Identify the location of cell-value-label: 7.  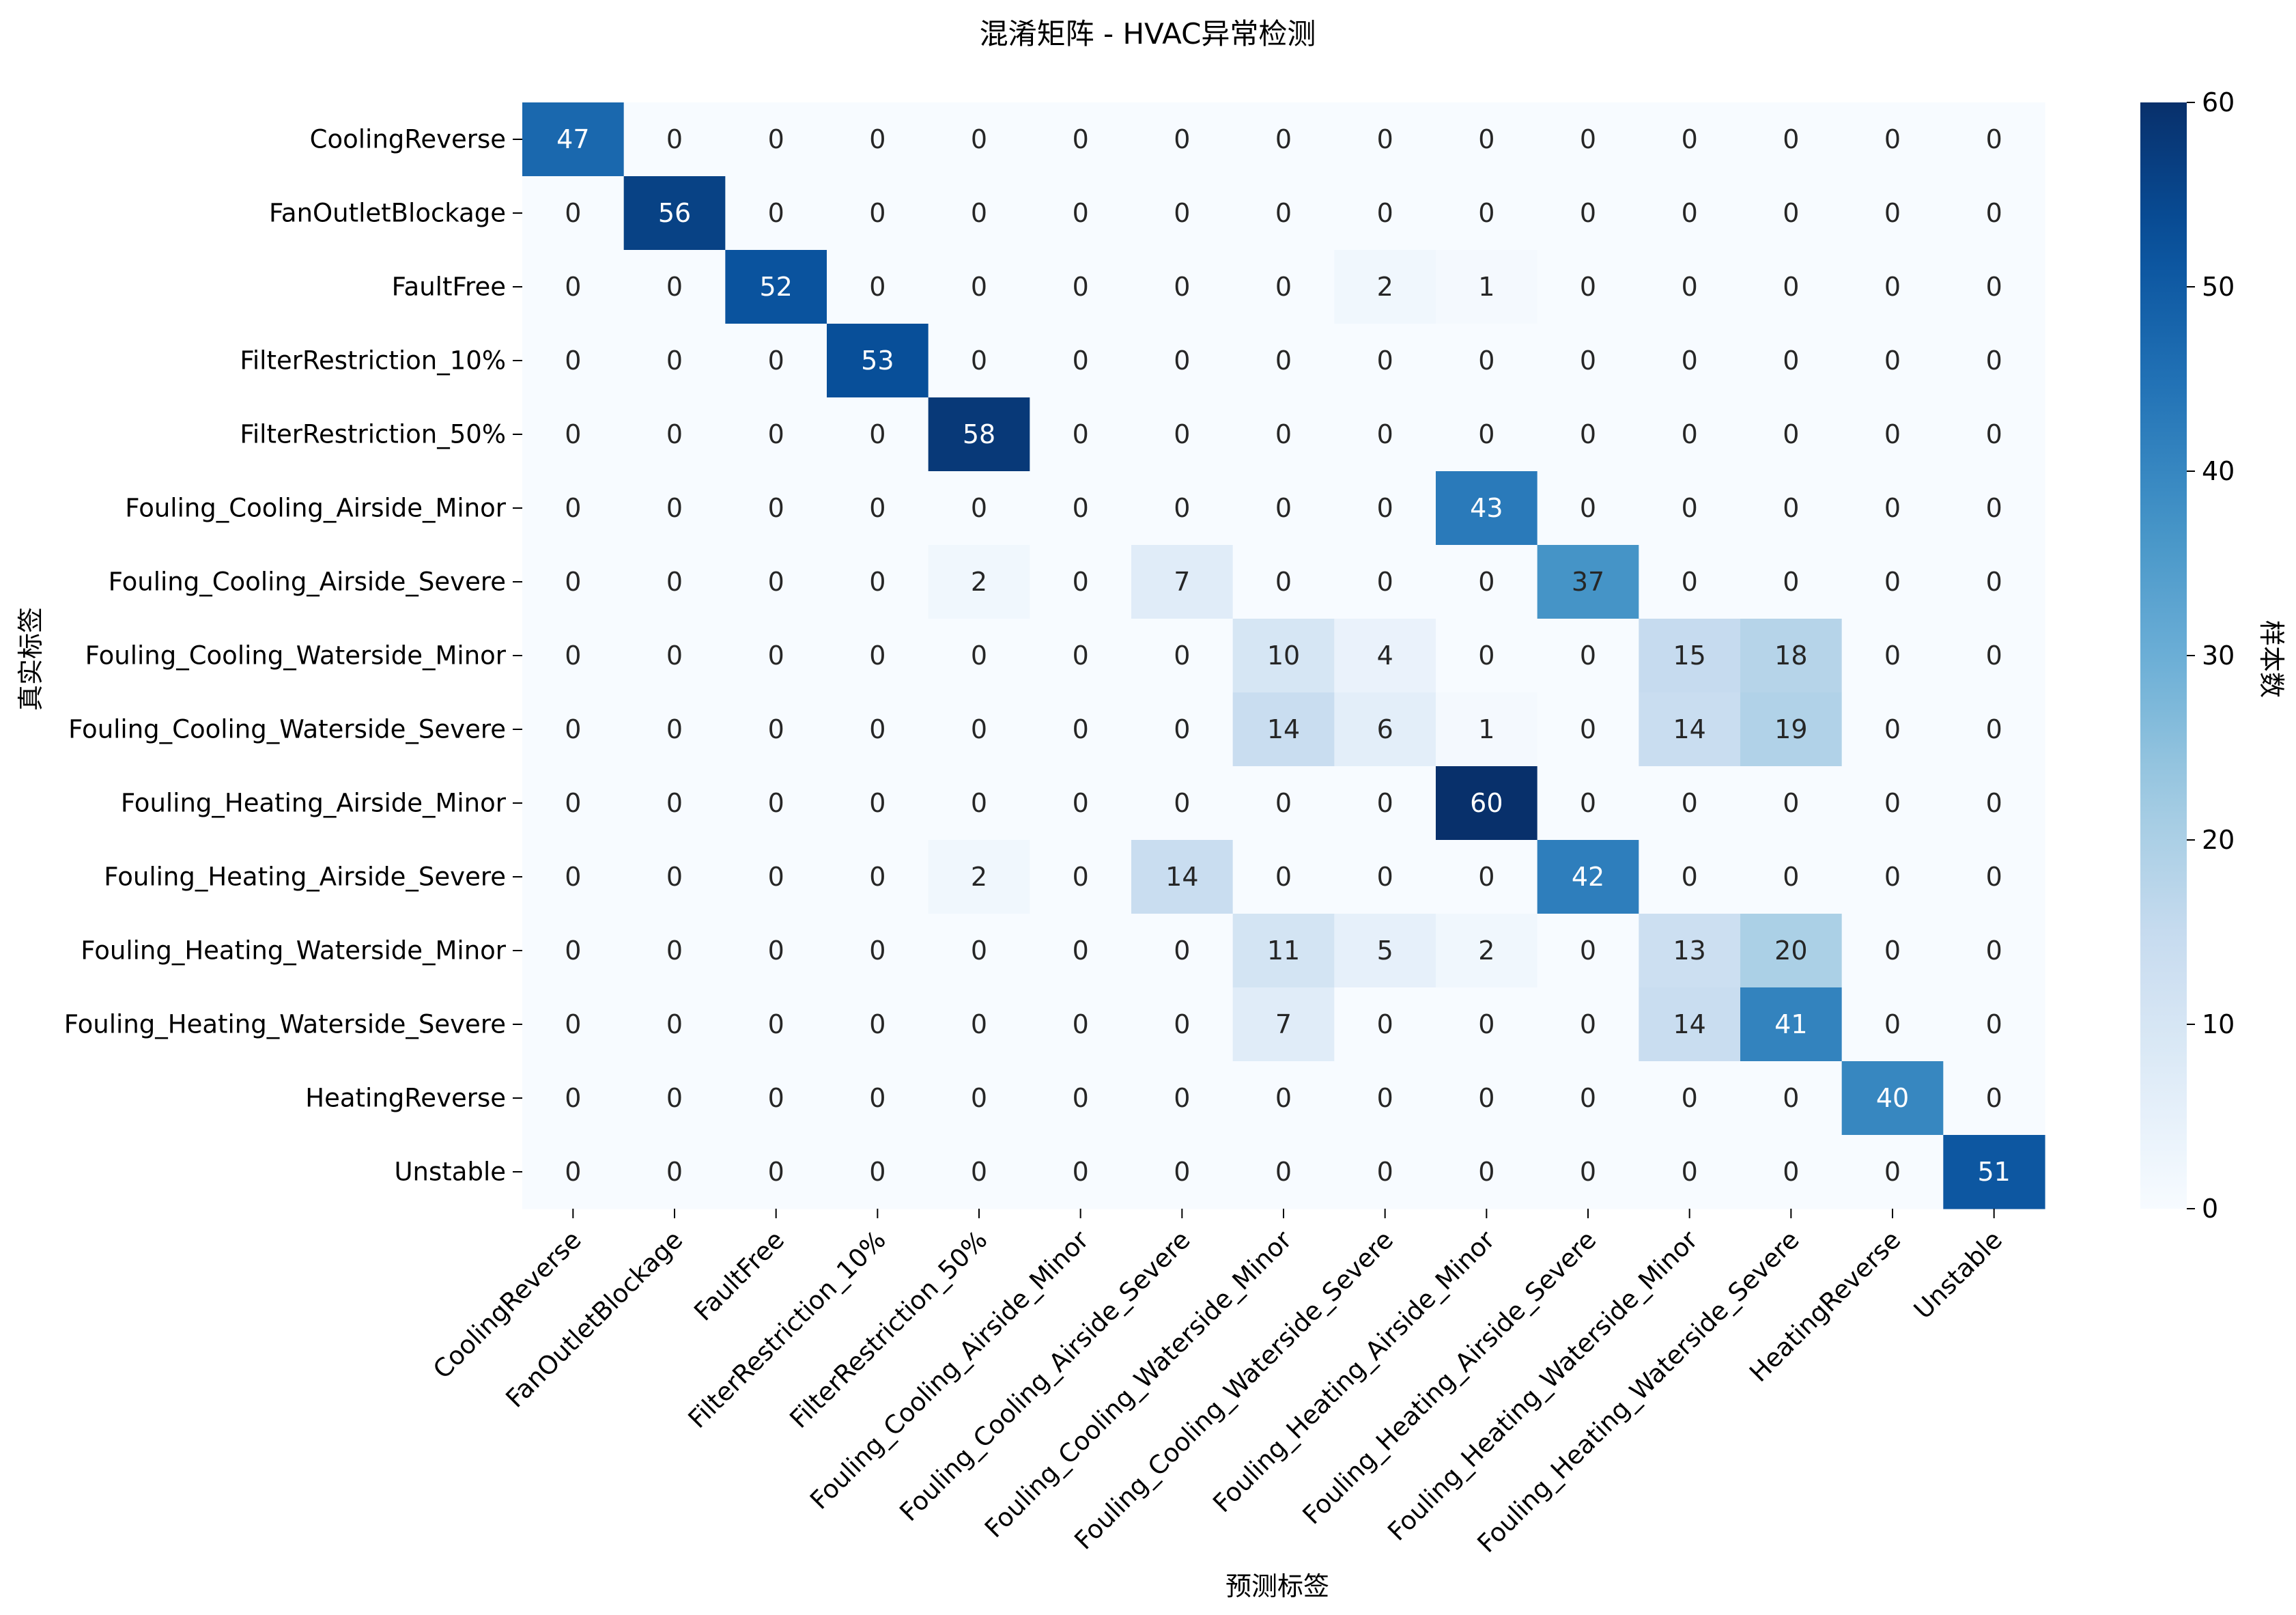
(1182, 582).